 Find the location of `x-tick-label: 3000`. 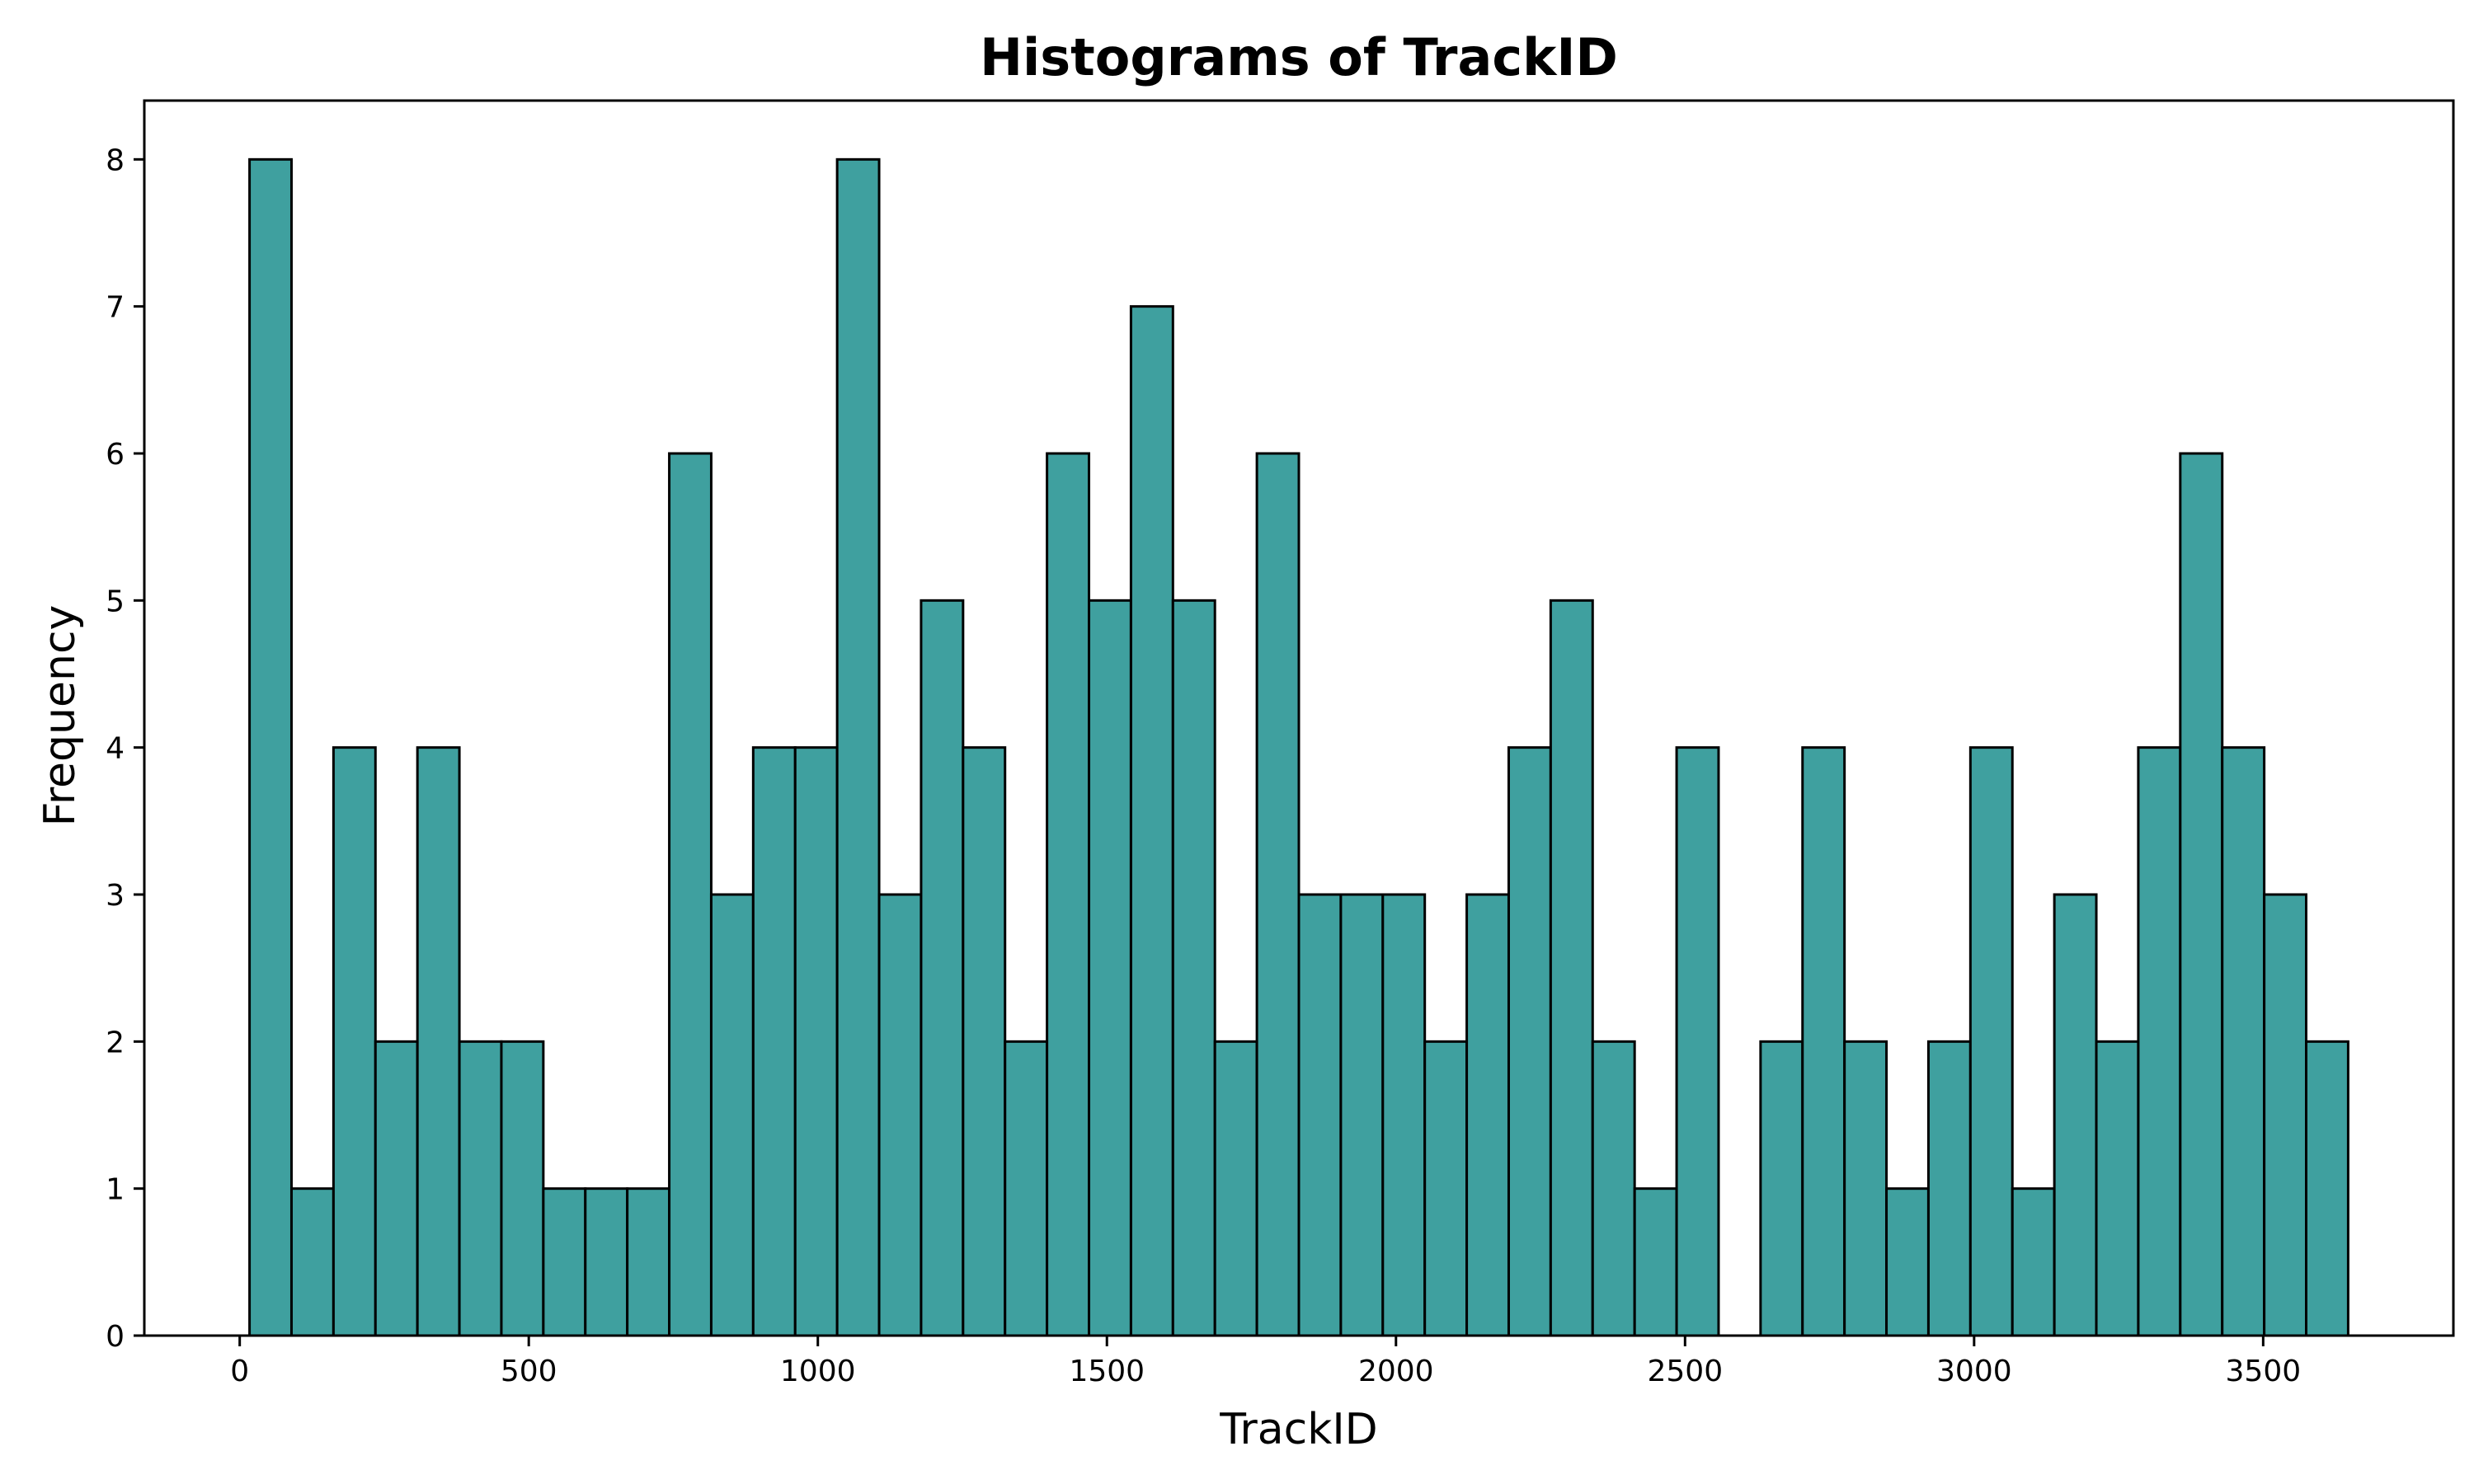

x-tick-label: 3000 is located at coordinates (1974, 1371).